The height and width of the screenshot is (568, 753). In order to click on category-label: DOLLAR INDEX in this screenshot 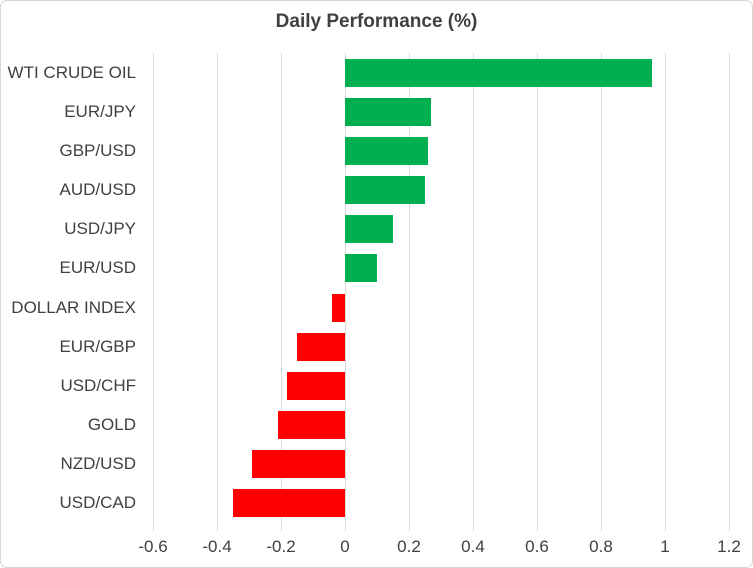, I will do `click(73, 307)`.